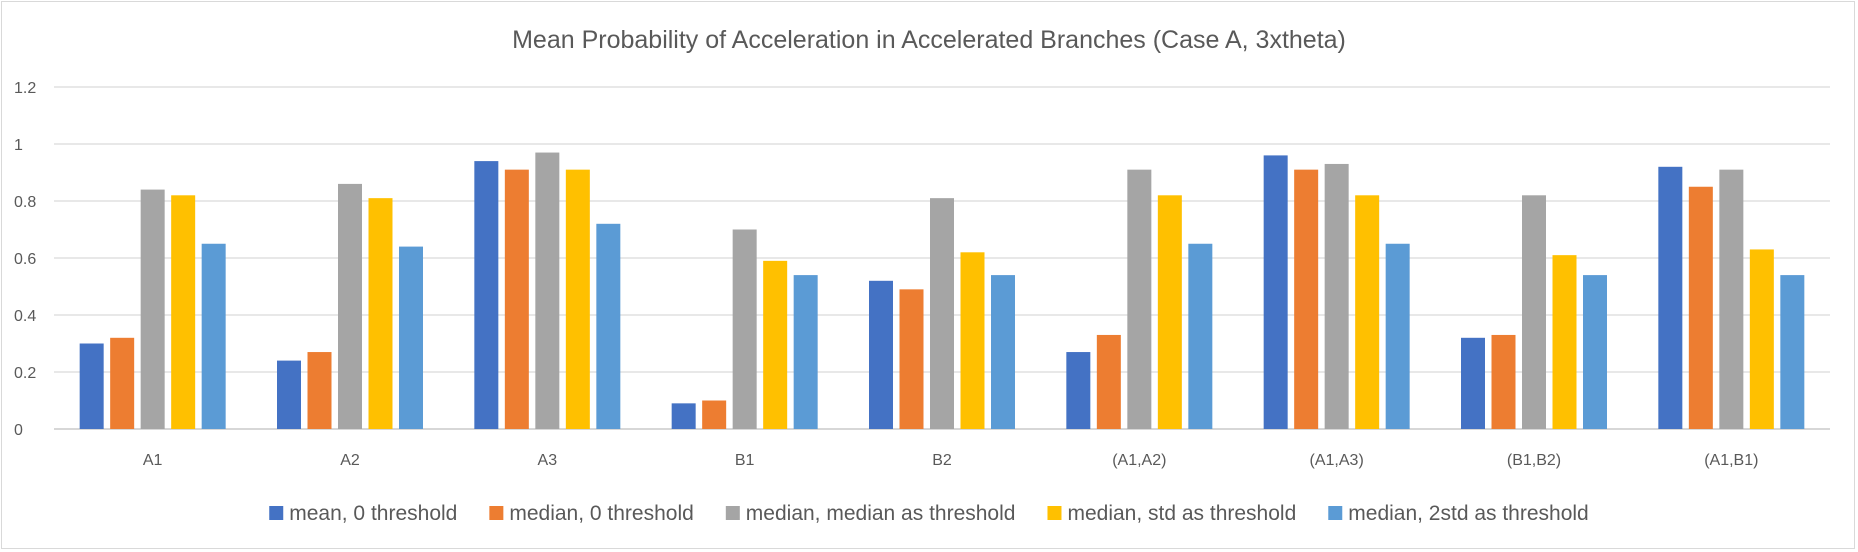  I want to click on x-tick-label: A1, so click(153, 460).